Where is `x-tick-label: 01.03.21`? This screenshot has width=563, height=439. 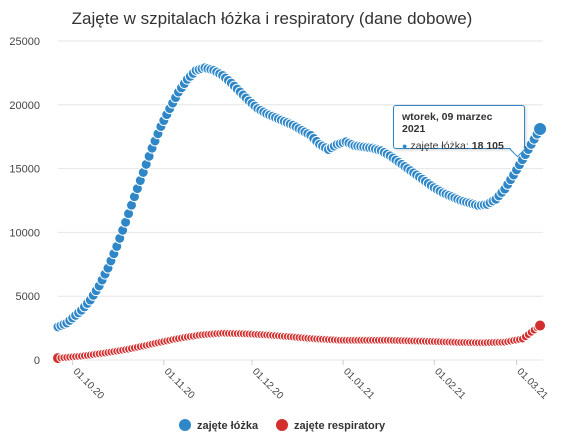
x-tick-label: 01.03.21 is located at coordinates (532, 384).